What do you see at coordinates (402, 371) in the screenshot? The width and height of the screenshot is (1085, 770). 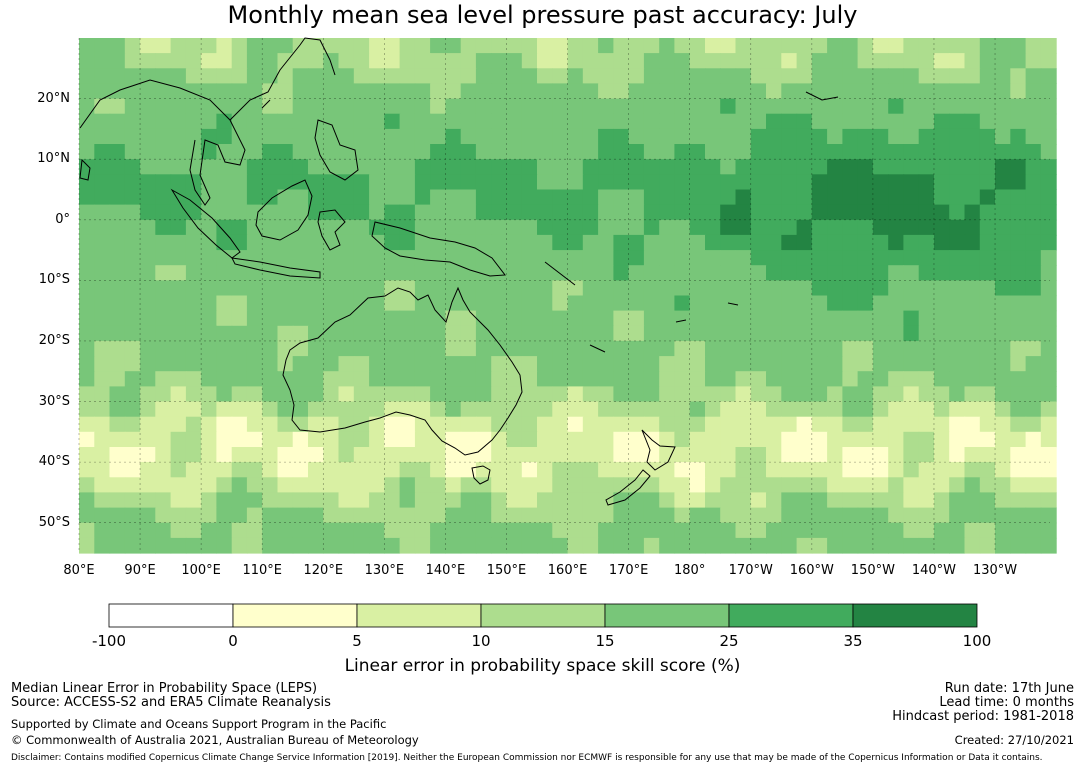 I see `australia-coastline` at bounding box center [402, 371].